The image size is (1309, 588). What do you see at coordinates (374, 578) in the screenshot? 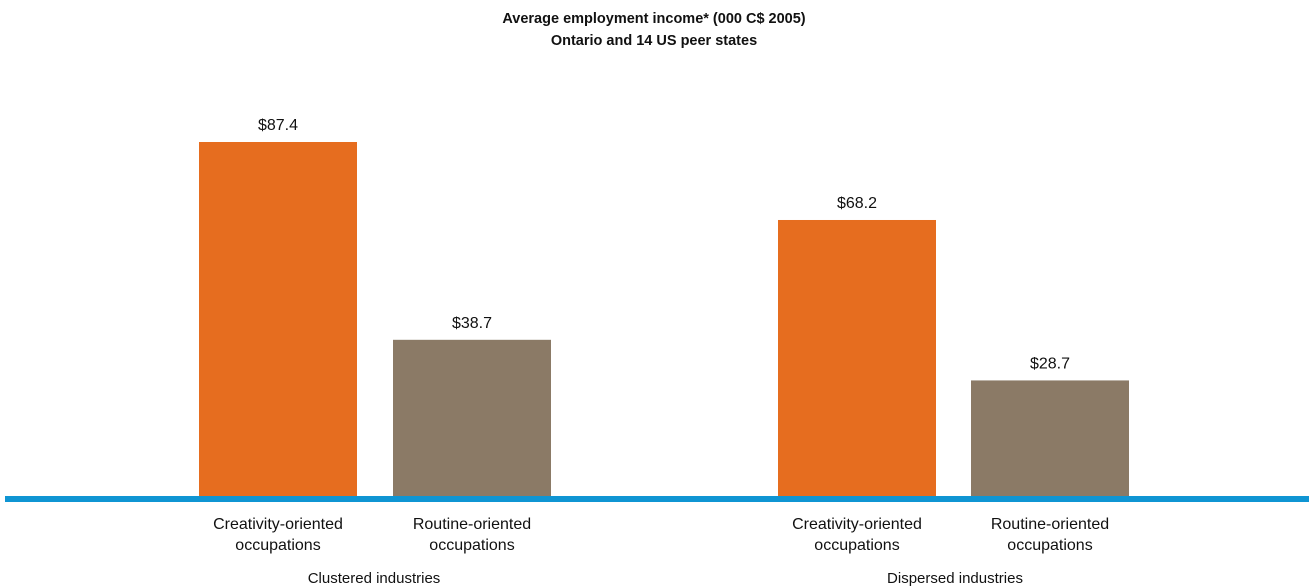
I see `group-label: Clustered industries` at bounding box center [374, 578].